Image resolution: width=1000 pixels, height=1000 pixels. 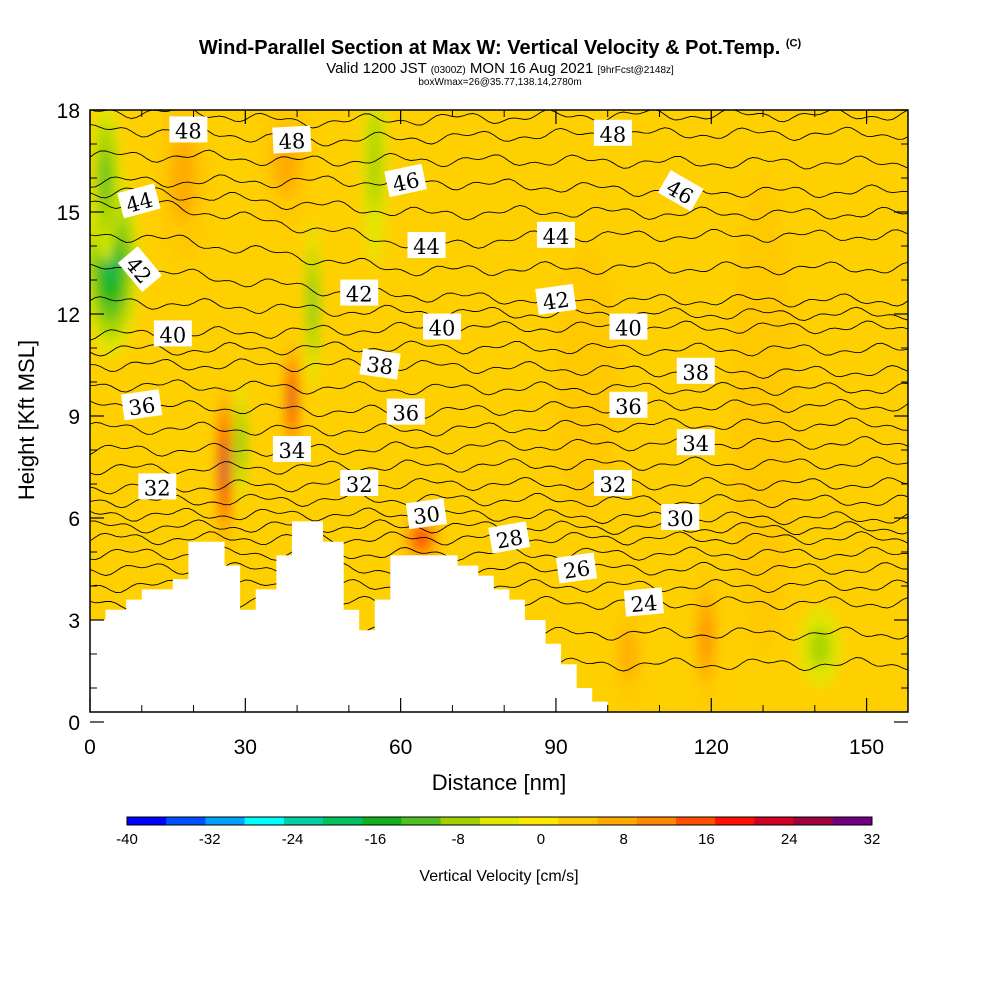 I want to click on colorbar-label: -16, so click(x=375, y=839).